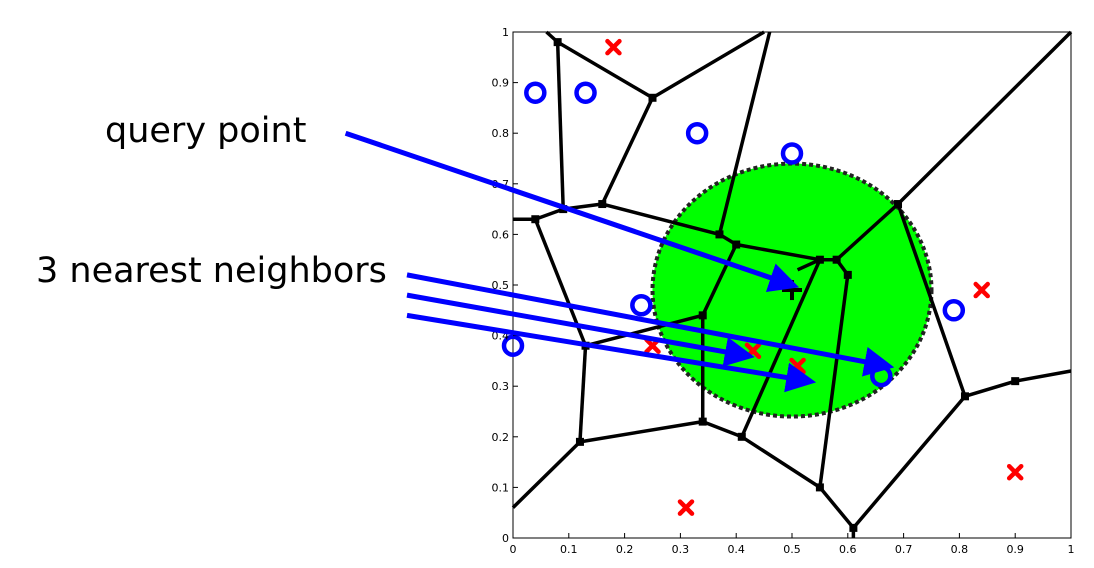  I want to click on x-tick-label: 0.1, so click(569, 549).